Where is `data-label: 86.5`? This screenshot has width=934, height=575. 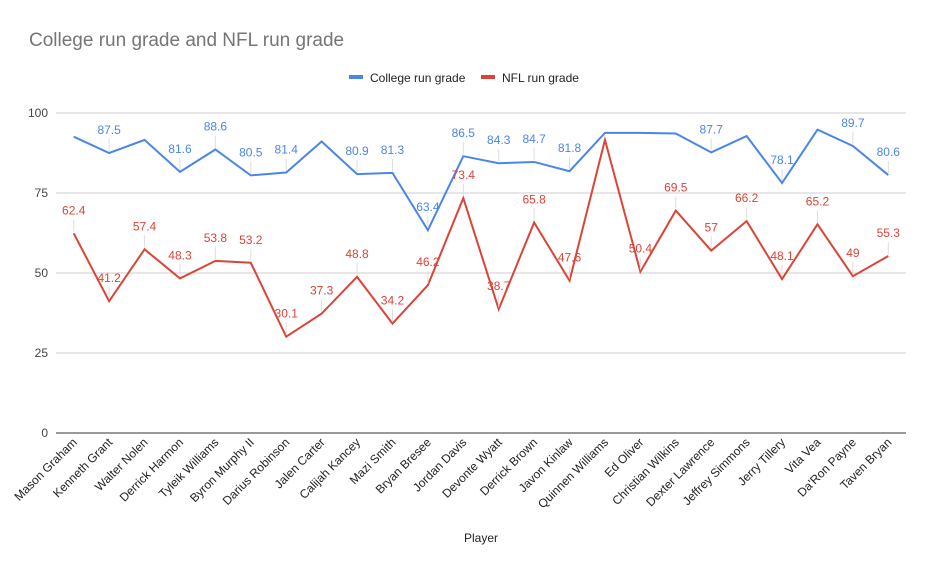
data-label: 86.5 is located at coordinates (464, 133).